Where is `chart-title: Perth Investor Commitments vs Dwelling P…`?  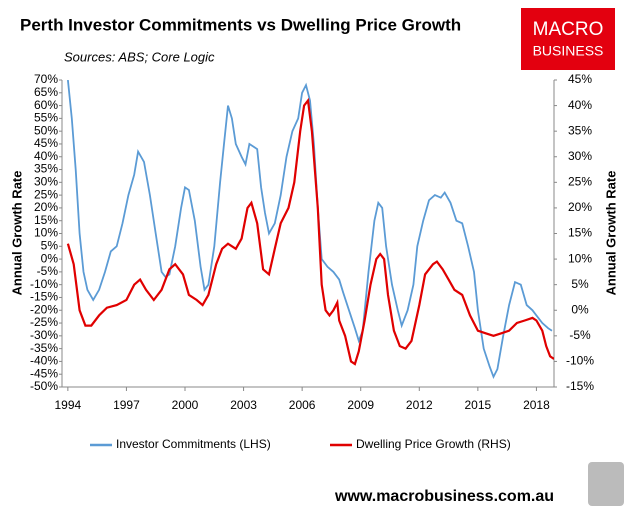 chart-title: Perth Investor Commitments vs Dwelling P… is located at coordinates (240, 24).